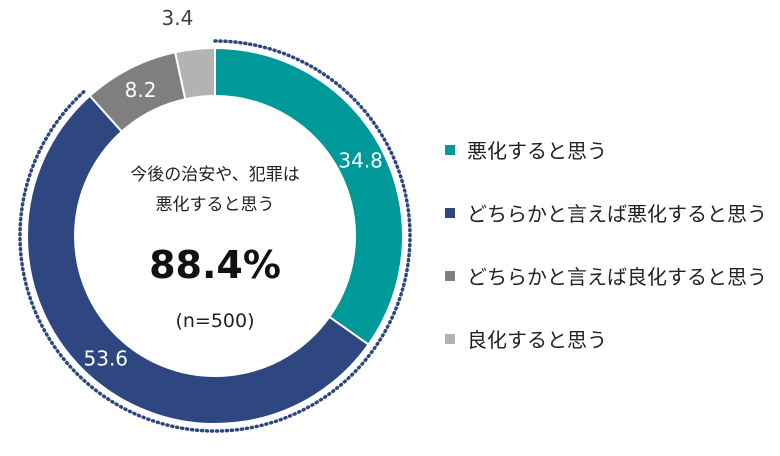  I want to click on data-label-somewhat-worsen: 53.6, so click(106, 358).